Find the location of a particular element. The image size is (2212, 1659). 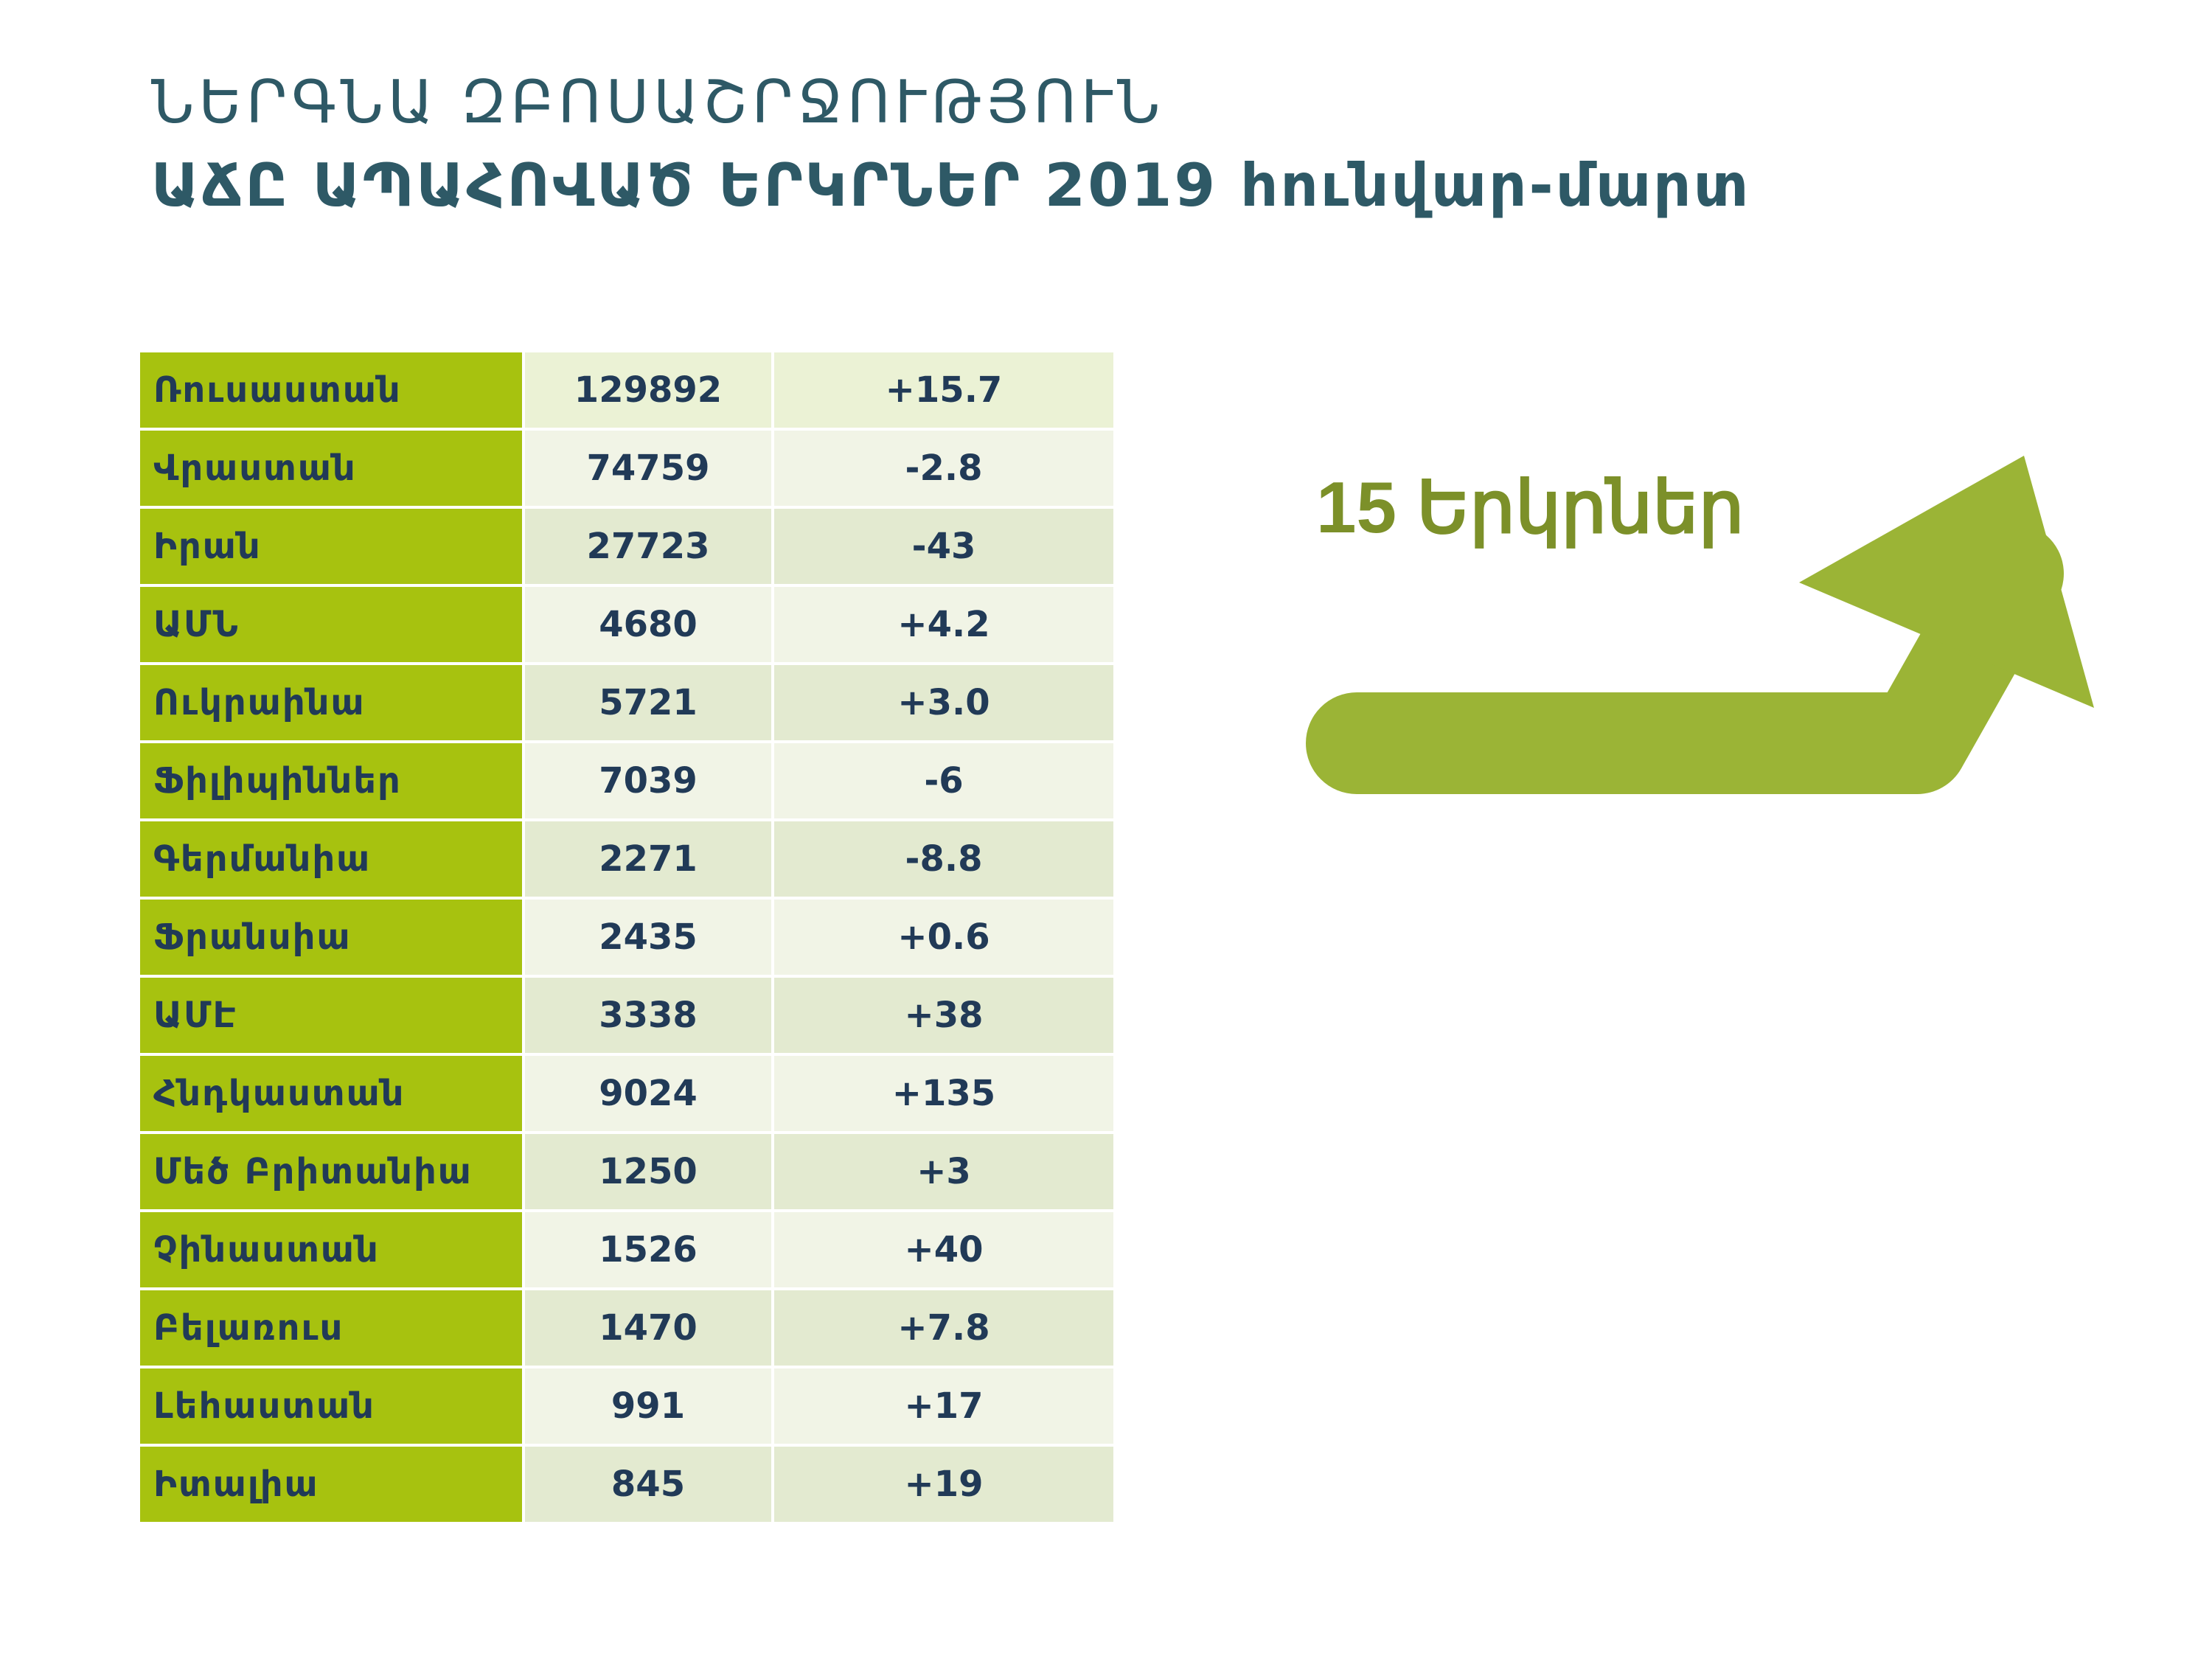

change-cell: +3 is located at coordinates (943, 1173).